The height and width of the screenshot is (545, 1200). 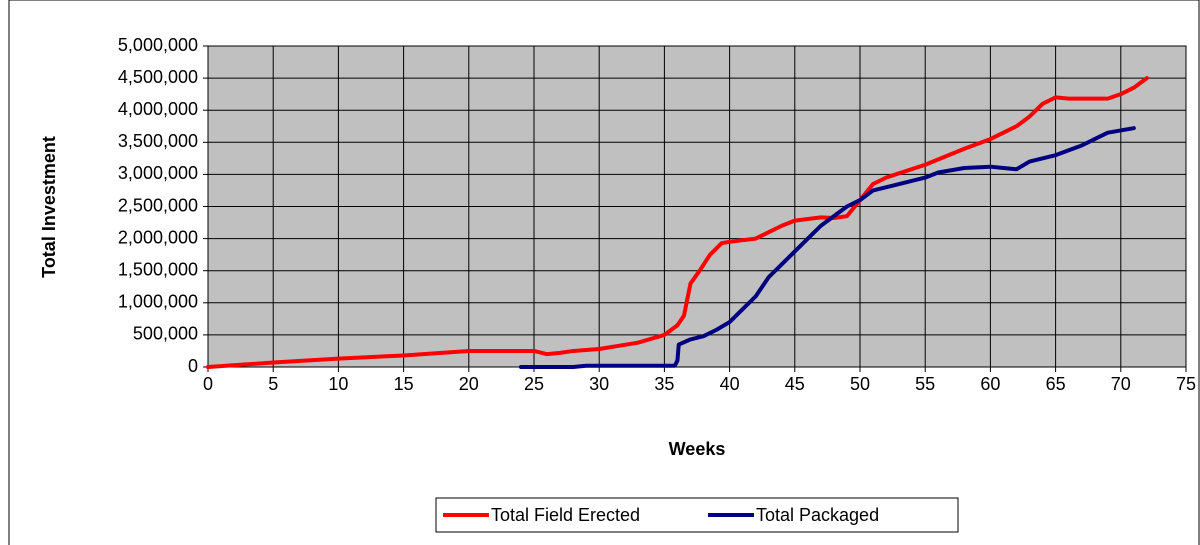 What do you see at coordinates (697, 515) in the screenshot?
I see `legend` at bounding box center [697, 515].